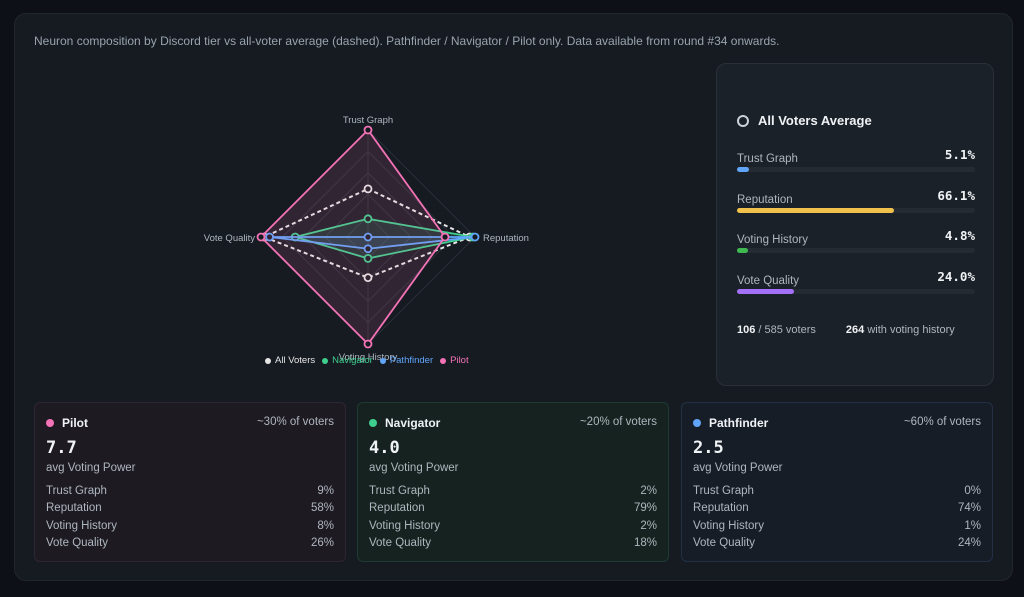  What do you see at coordinates (772, 240) in the screenshot?
I see `avg-row-label: Voting History` at bounding box center [772, 240].